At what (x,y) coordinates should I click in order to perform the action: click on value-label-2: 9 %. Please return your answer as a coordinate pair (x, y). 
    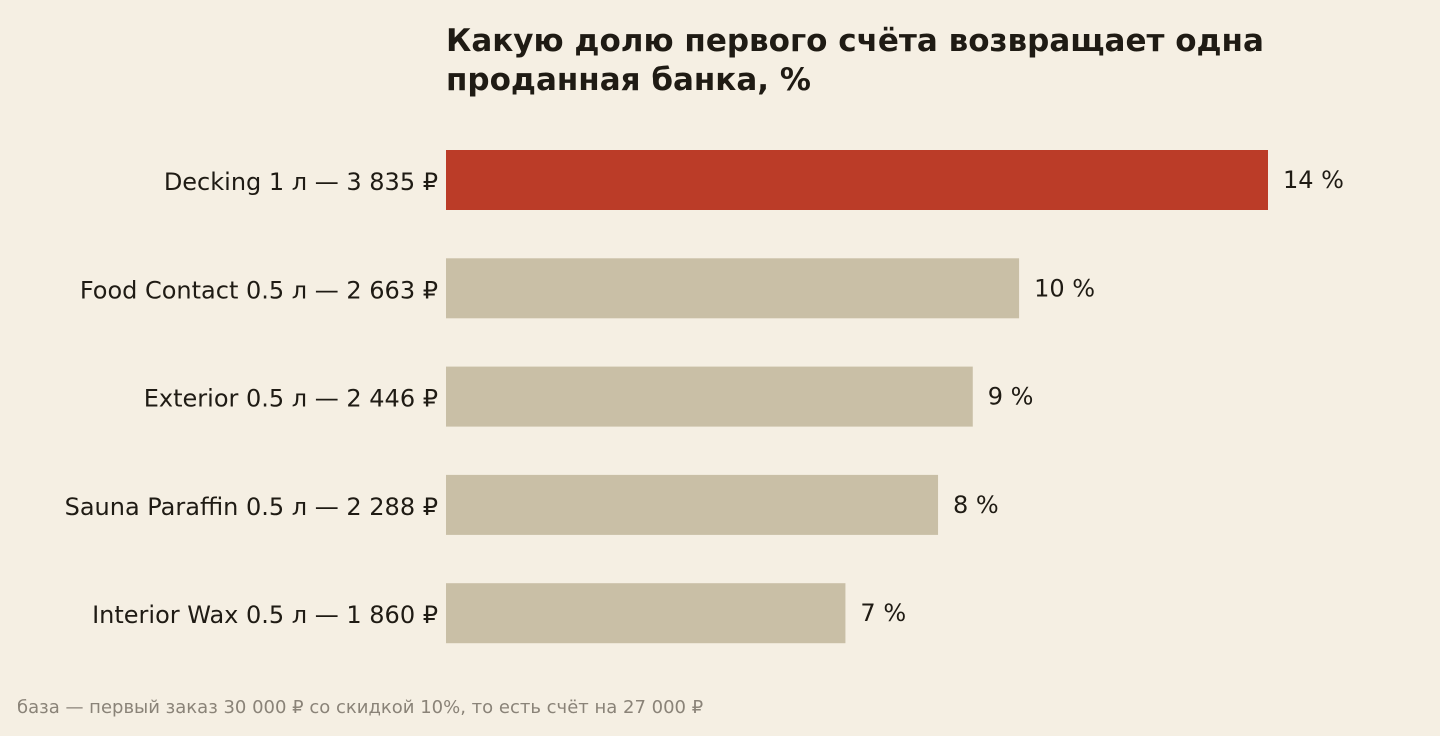
    Looking at the image, I should click on (1011, 397).